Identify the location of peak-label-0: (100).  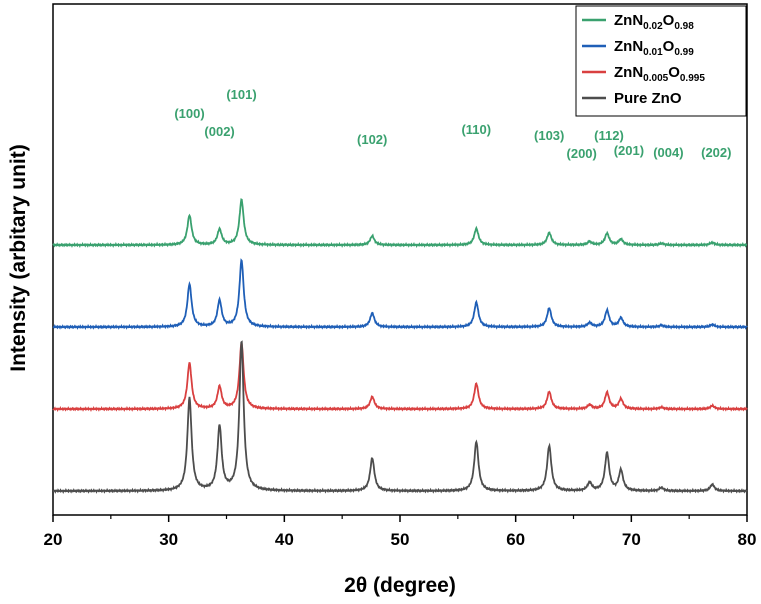
(189, 113).